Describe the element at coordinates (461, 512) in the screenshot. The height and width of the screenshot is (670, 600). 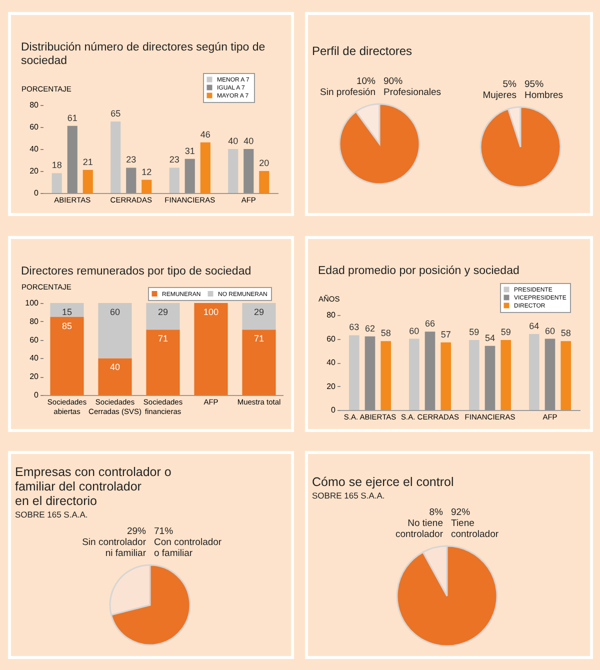
I see `data-label: 92%` at that location.